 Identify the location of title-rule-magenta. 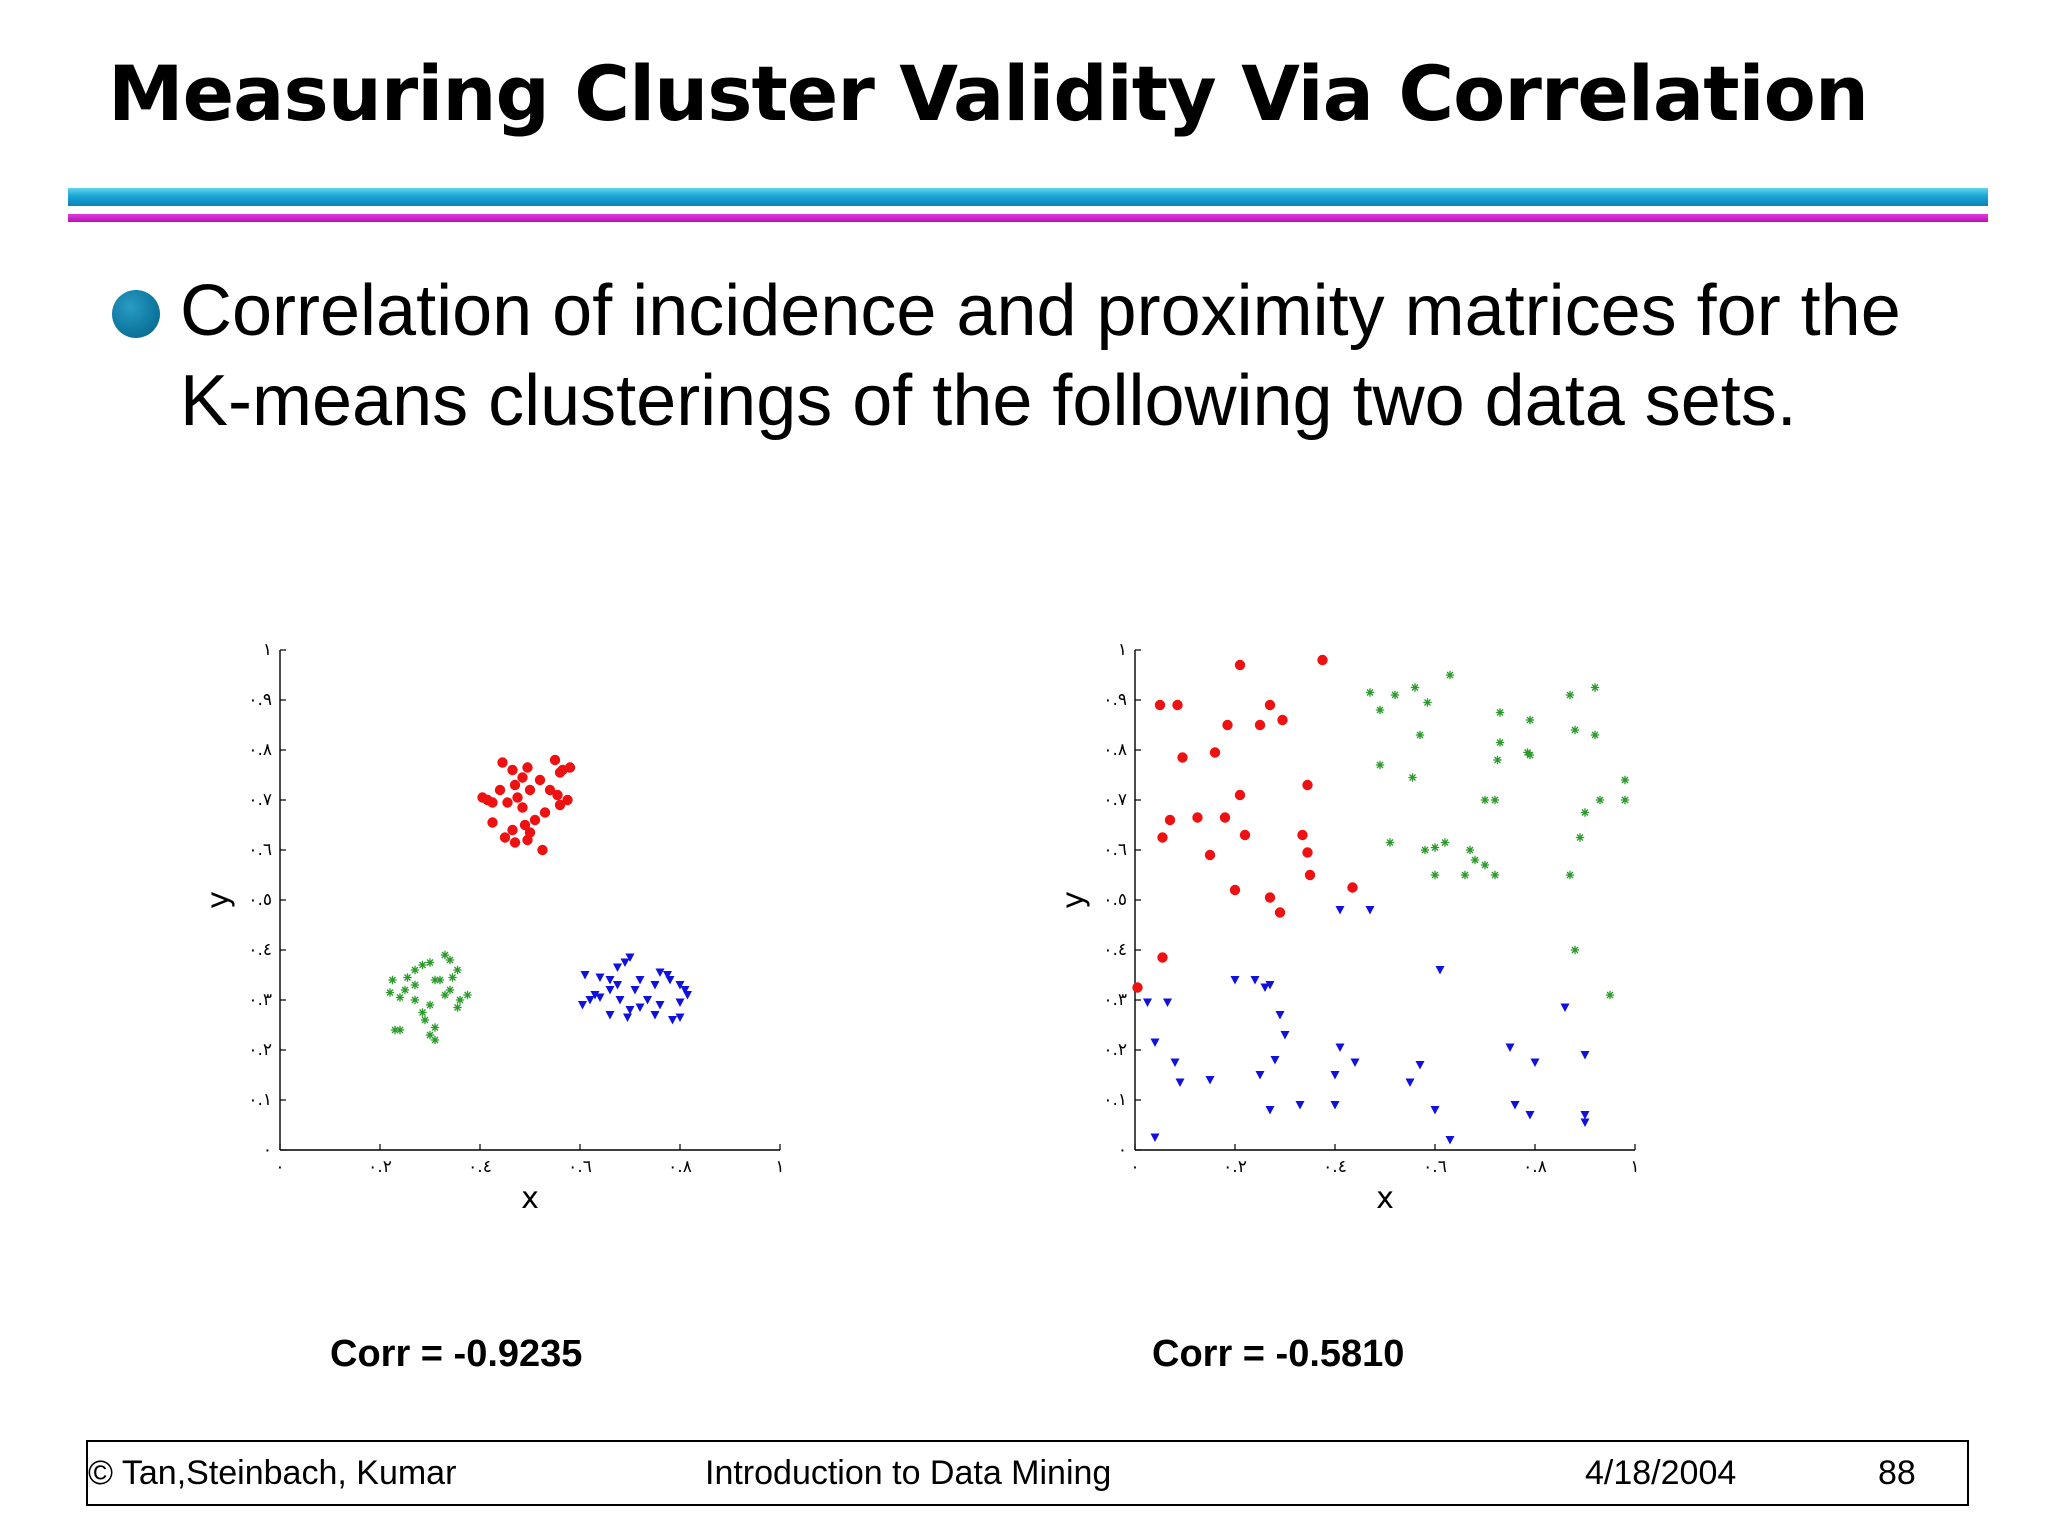
(1028, 218).